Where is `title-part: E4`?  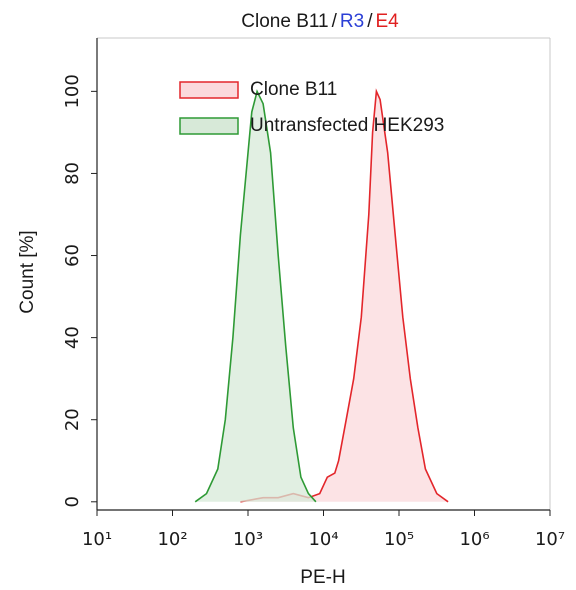 title-part: E4 is located at coordinates (387, 21).